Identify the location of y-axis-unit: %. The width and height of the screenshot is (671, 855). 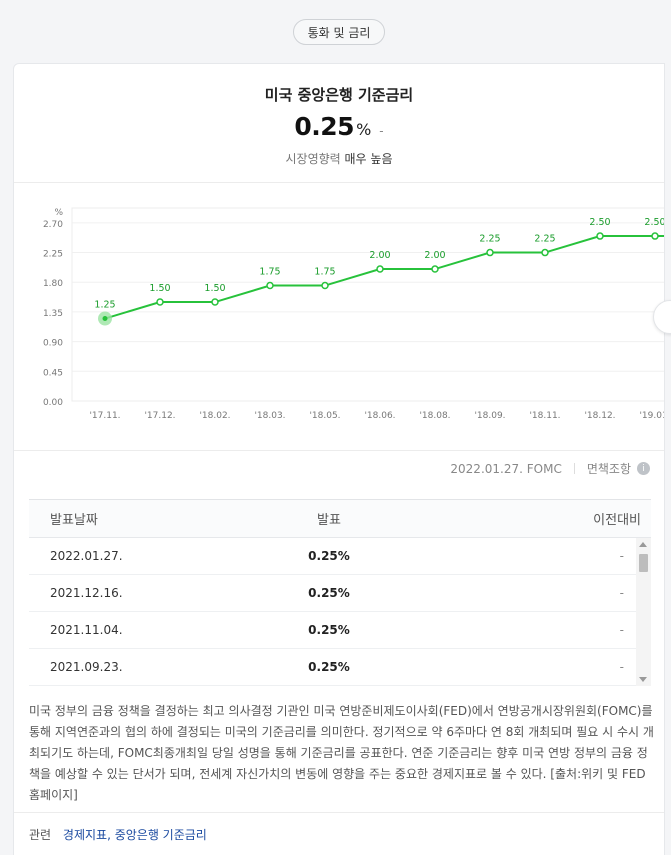
(58, 213).